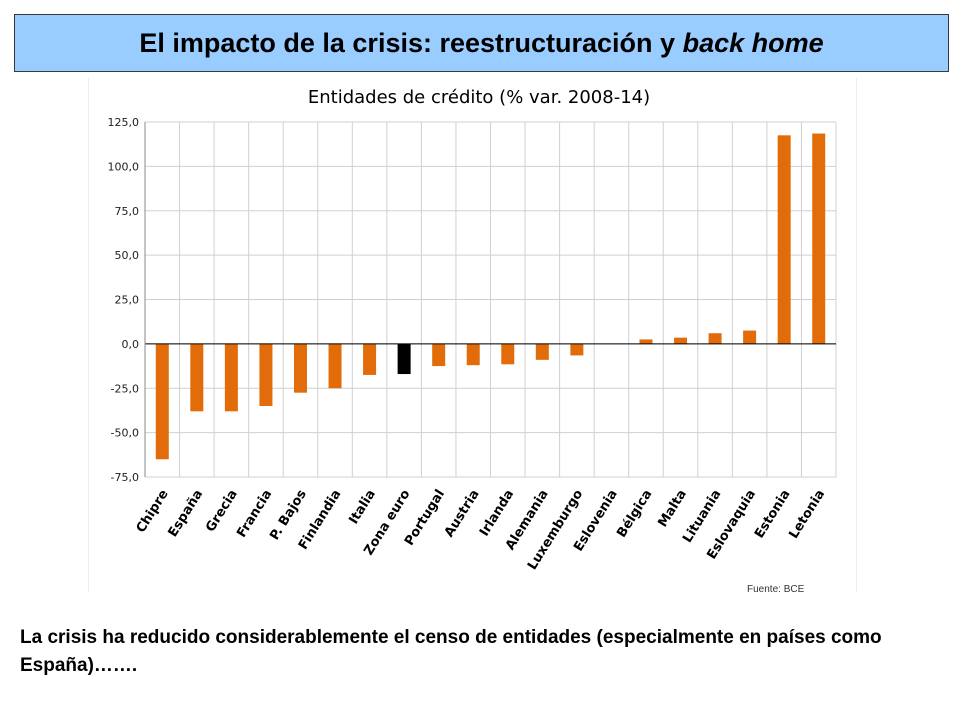  Describe the element at coordinates (127, 211) in the screenshot. I see `y-tick-label: 75,0` at that location.